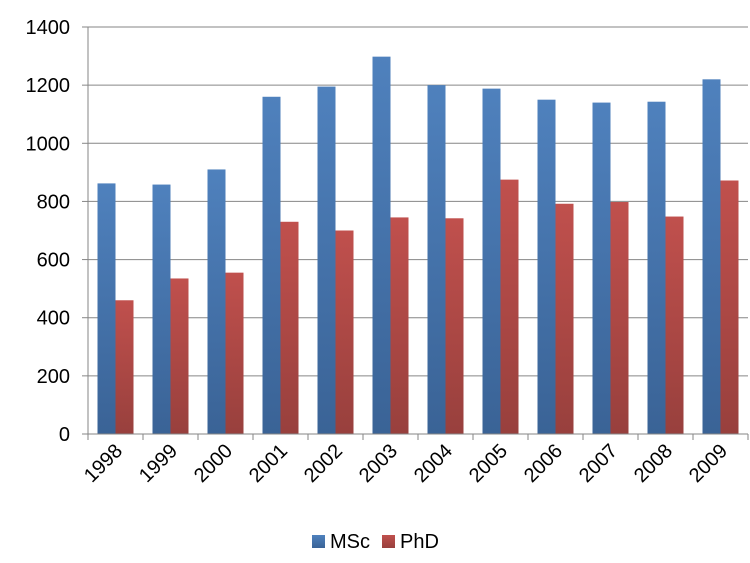 This screenshot has height=563, width=750. Describe the element at coordinates (161, 309) in the screenshot. I see `bar-msc-1999` at that location.